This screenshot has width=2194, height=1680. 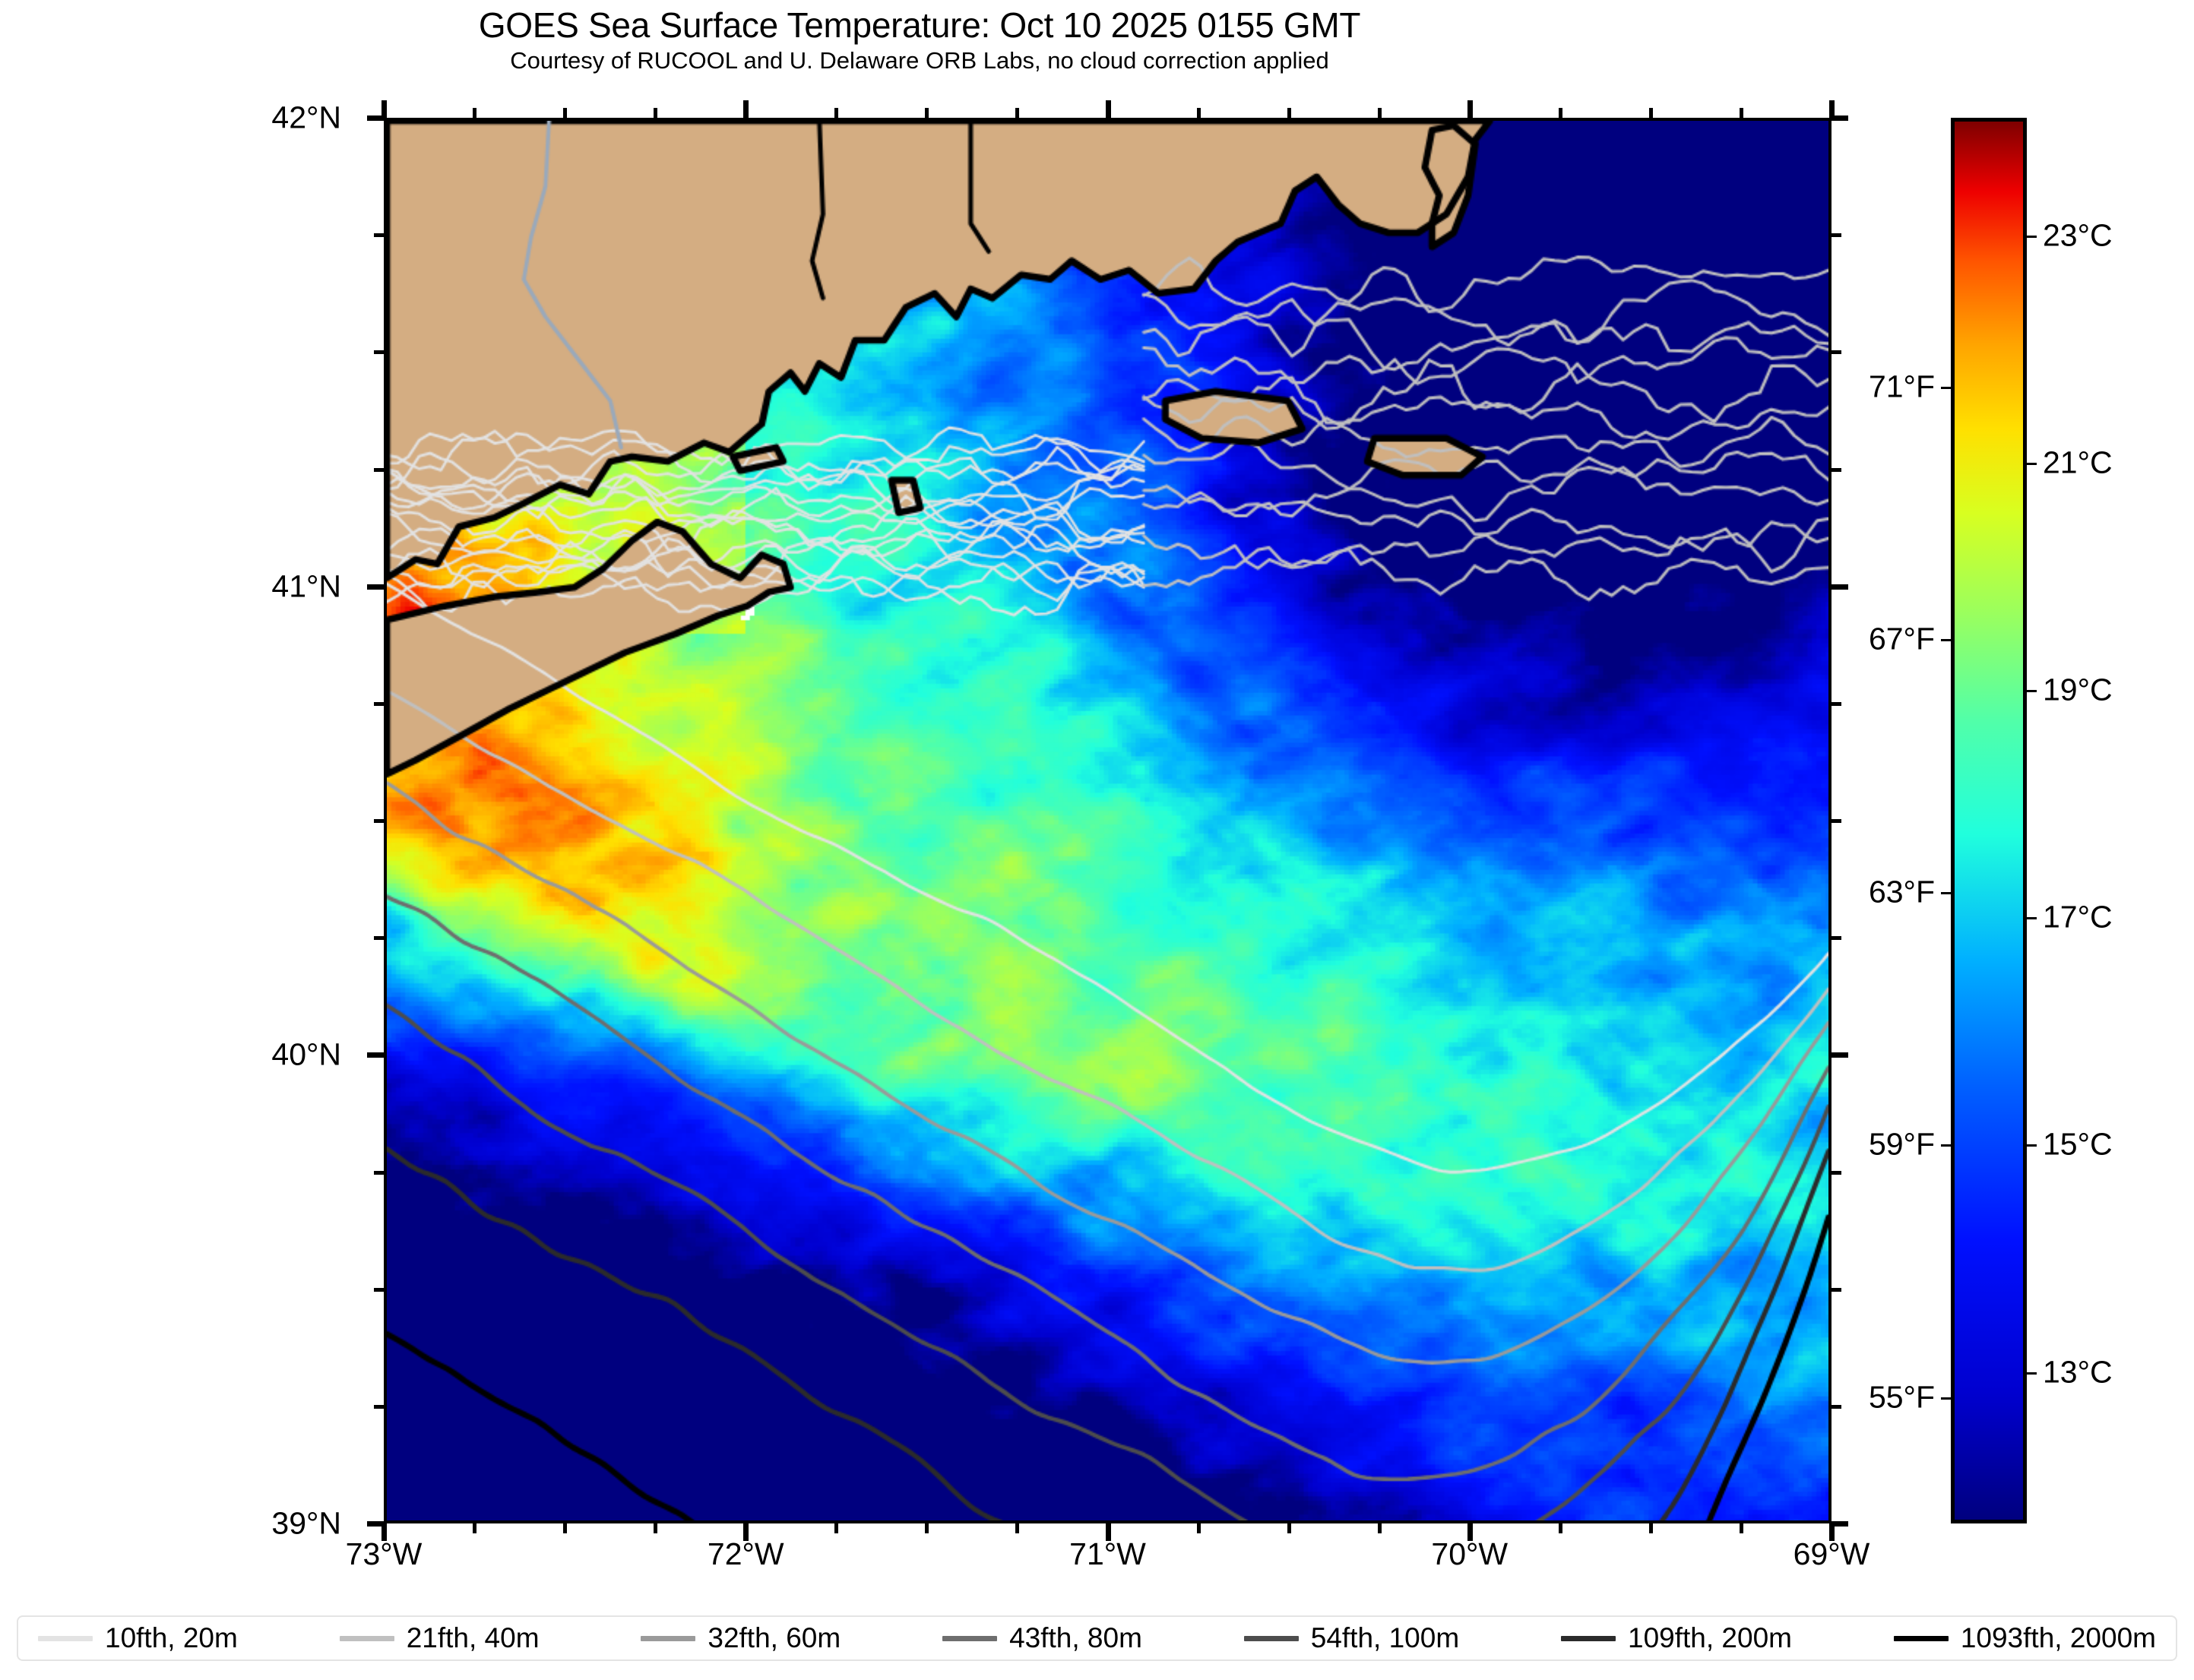 I want to click on colorbar-label-celsius: 23°C, so click(x=2078, y=235).